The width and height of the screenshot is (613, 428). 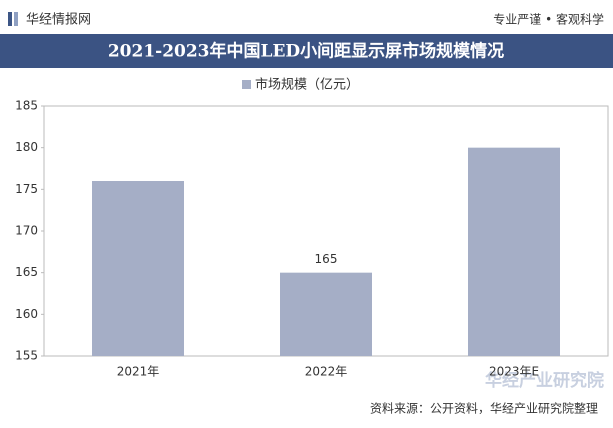 What do you see at coordinates (58, 20) in the screenshot?
I see `brand: 华经情报网` at bounding box center [58, 20].